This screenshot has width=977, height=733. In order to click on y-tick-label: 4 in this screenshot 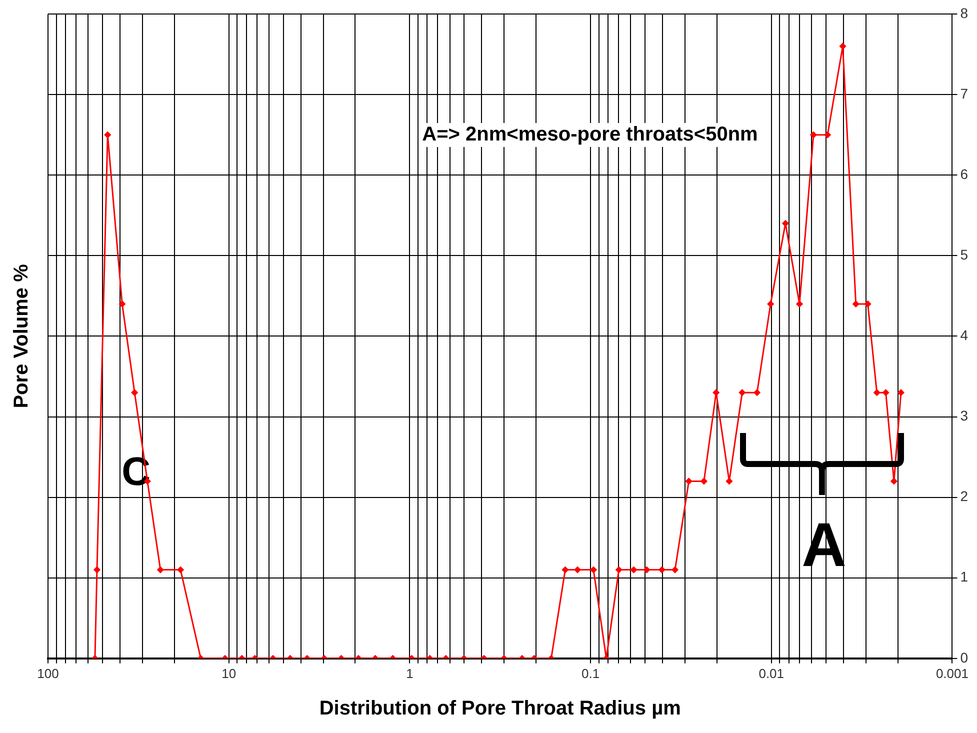, I will do `click(964, 335)`.